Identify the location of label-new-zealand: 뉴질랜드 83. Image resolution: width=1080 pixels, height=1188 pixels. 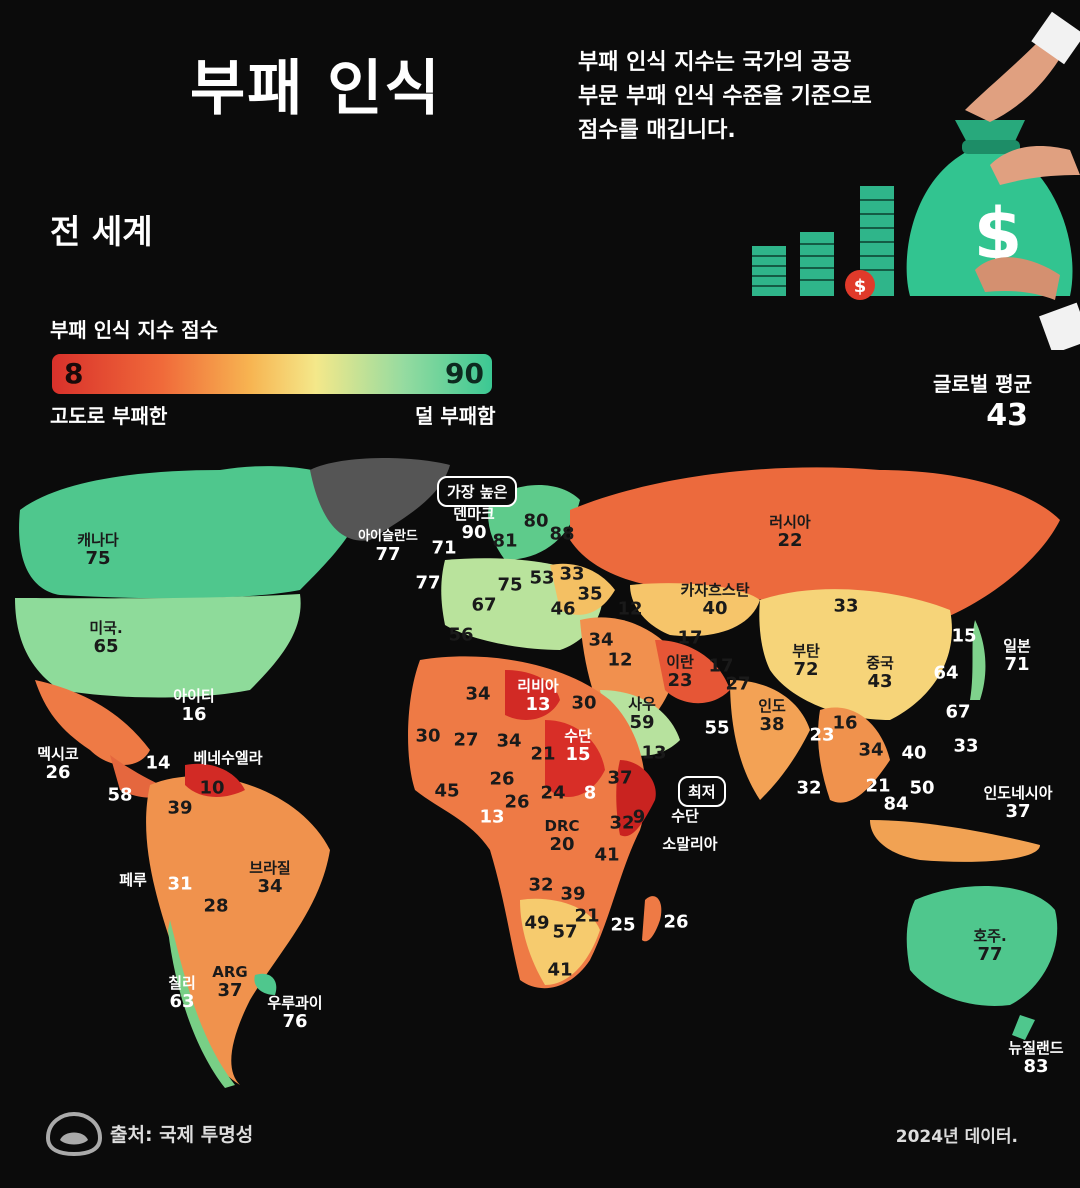
(1035, 1058).